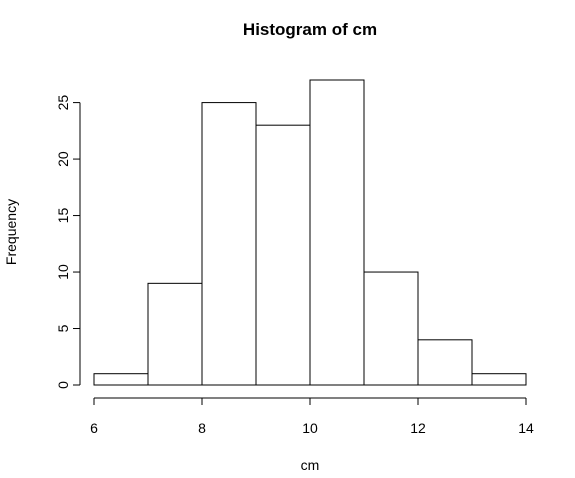 This screenshot has width=575, height=478. Describe the element at coordinates (11, 232) in the screenshot. I see `y-axis-label: Frequency` at that location.